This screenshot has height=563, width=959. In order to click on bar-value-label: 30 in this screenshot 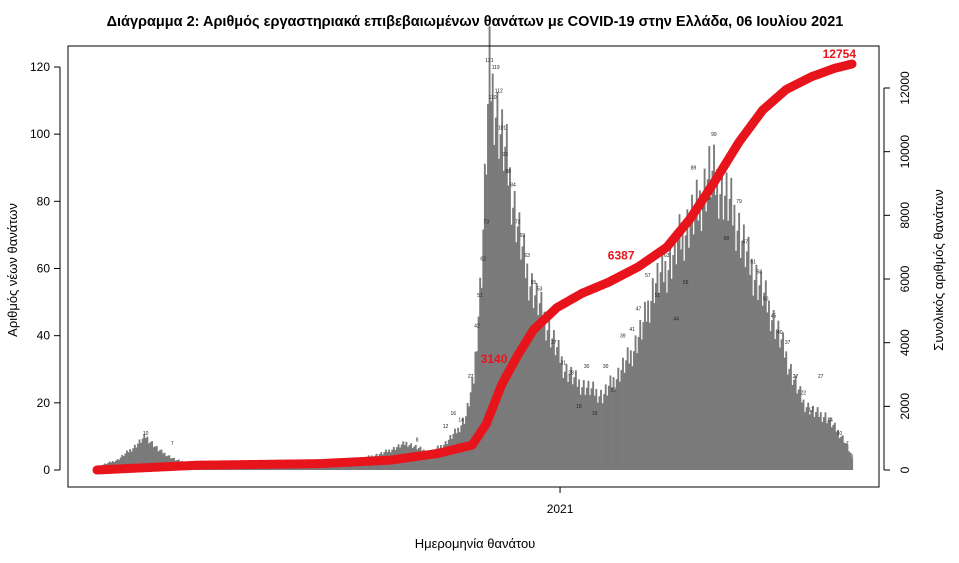, I will do `click(587, 367)`.